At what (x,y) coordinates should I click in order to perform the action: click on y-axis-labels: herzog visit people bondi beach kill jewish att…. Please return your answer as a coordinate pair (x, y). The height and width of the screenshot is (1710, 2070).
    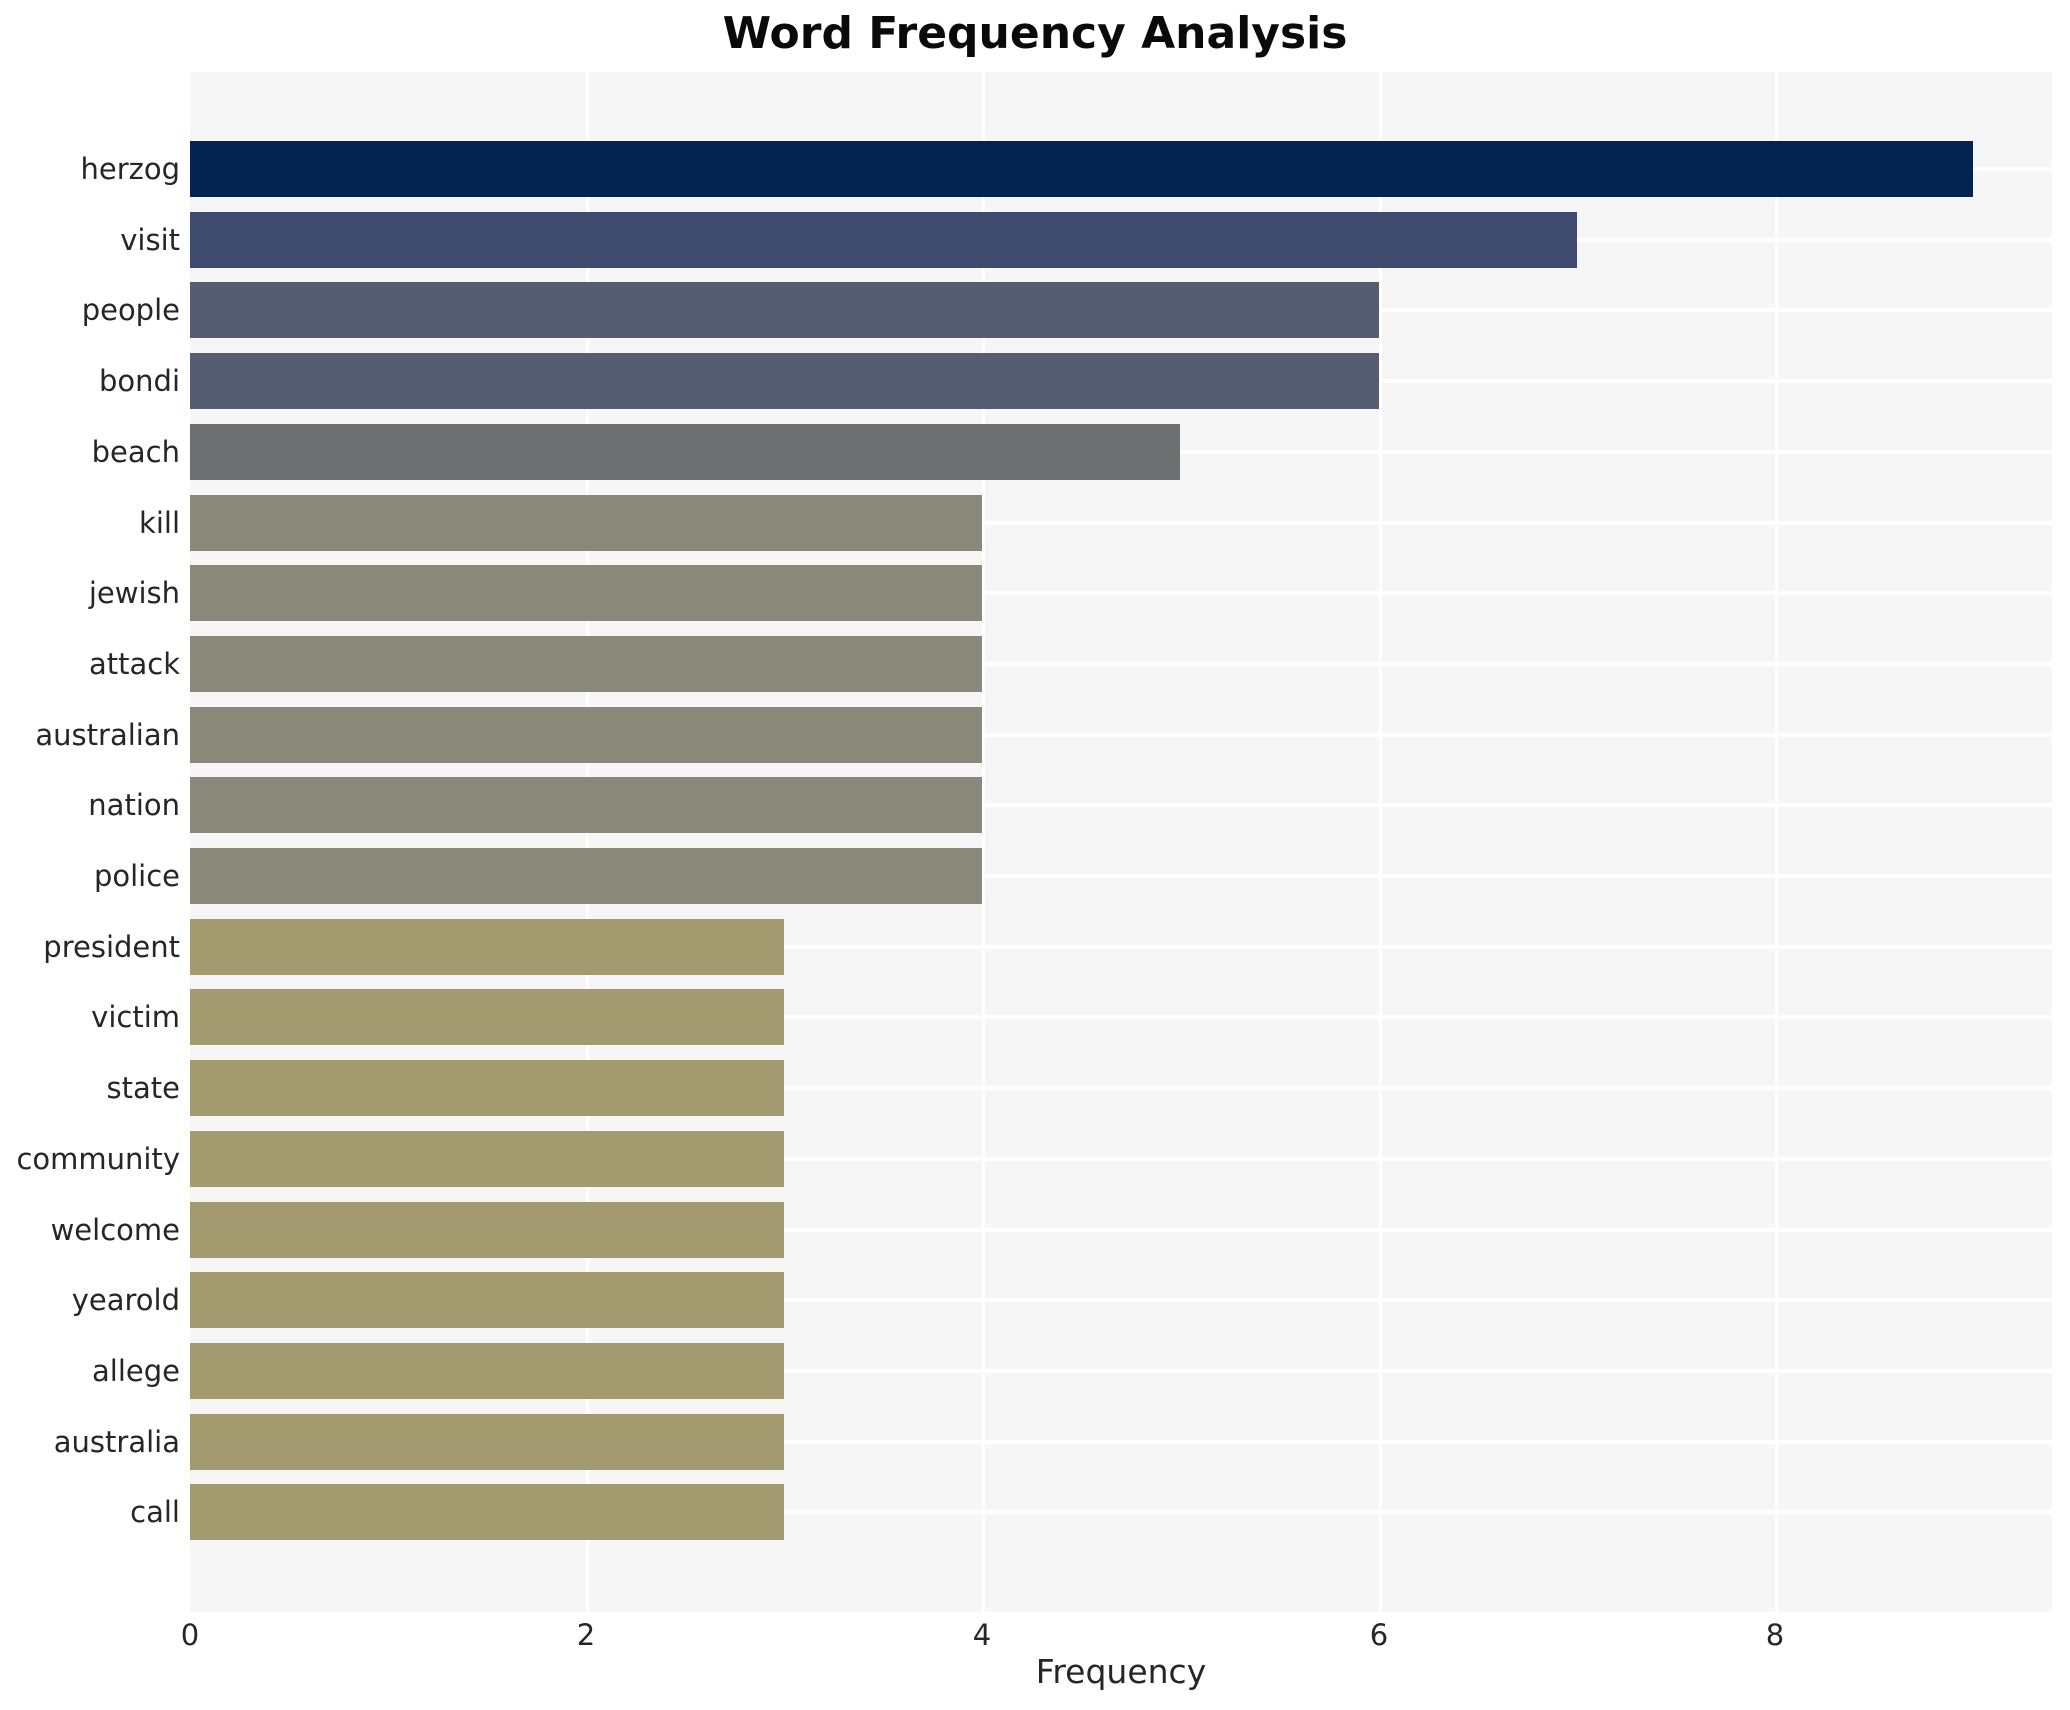
    Looking at the image, I should click on (90, 842).